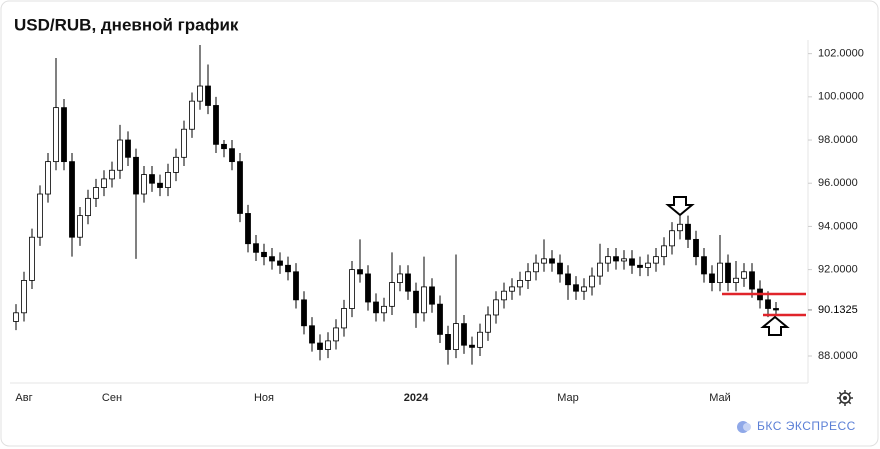 Image resolution: width=880 pixels, height=449 pixels. What do you see at coordinates (838, 183) in the screenshot?
I see `y-tick-label: 96.0000` at bounding box center [838, 183].